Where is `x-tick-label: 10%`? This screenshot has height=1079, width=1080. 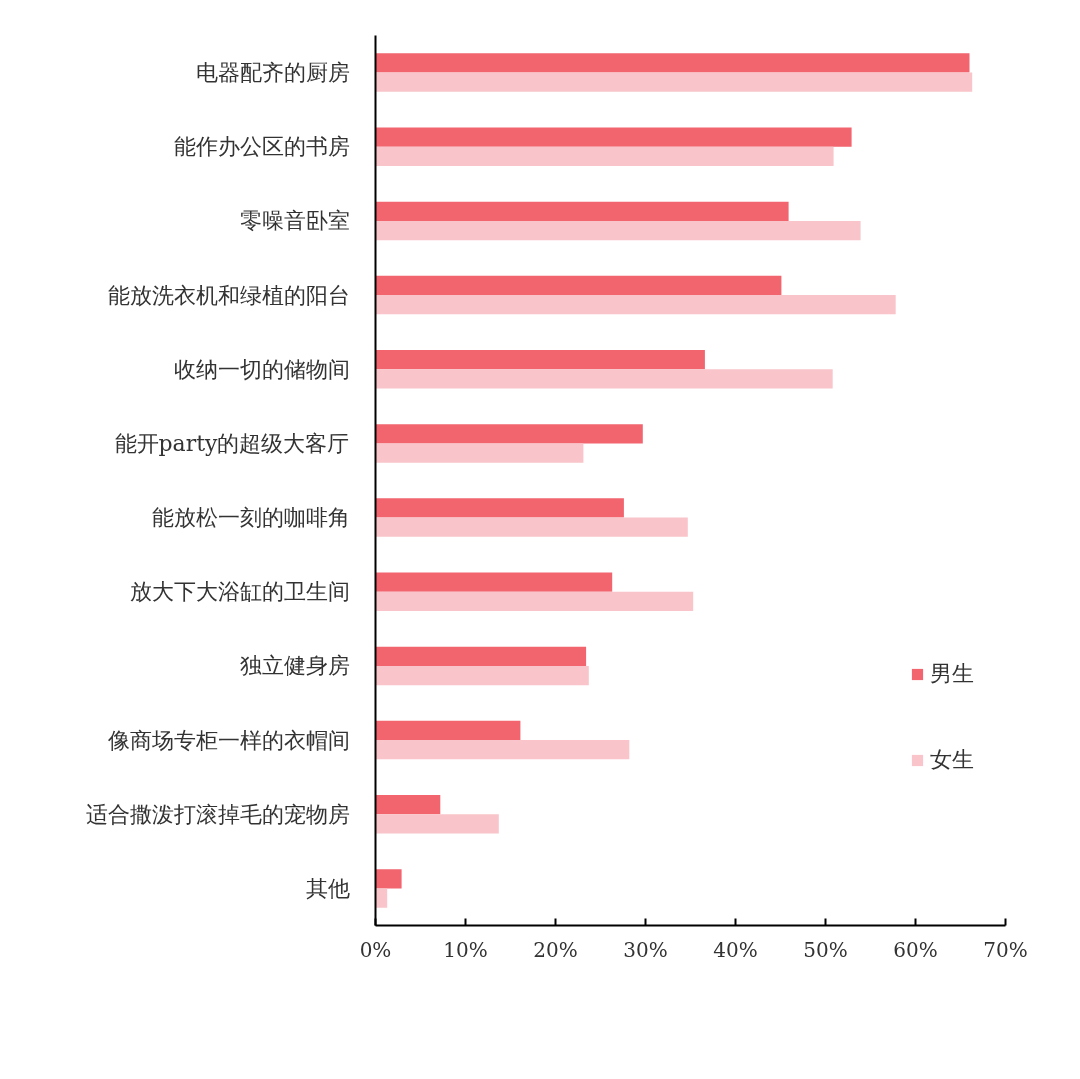
x-tick-label: 10% is located at coordinates (465, 949).